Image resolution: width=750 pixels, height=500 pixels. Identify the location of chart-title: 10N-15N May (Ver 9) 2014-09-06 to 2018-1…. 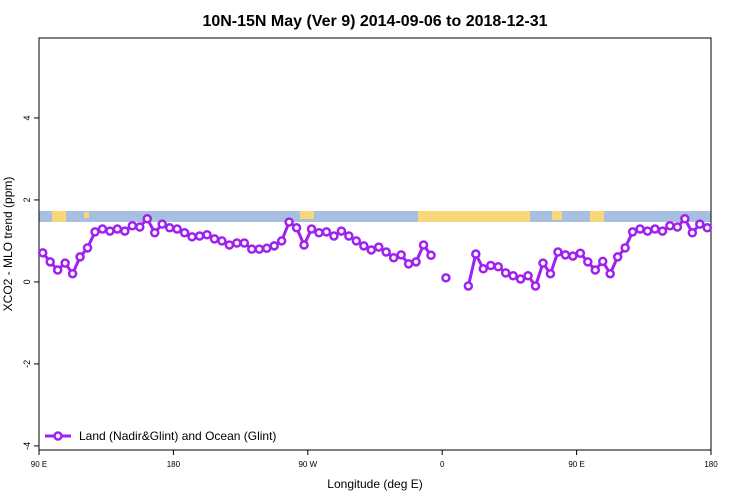
(374, 21).